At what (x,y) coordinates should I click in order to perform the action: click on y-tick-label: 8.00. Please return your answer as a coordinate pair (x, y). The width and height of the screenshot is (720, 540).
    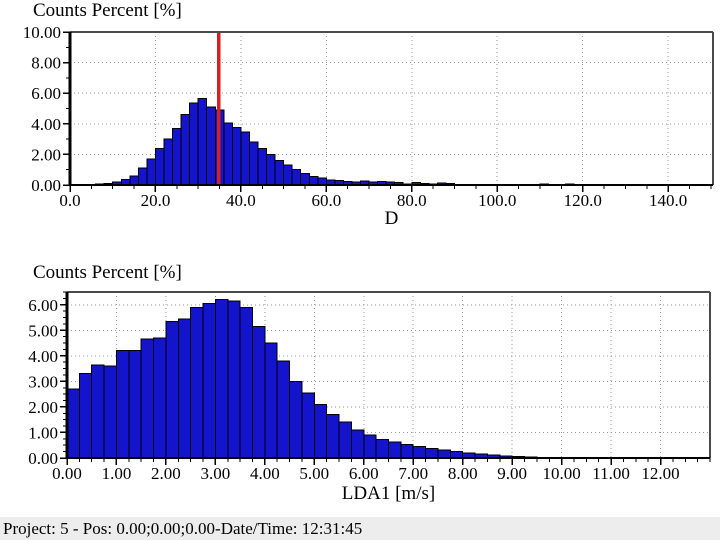
    Looking at the image, I should click on (46, 63).